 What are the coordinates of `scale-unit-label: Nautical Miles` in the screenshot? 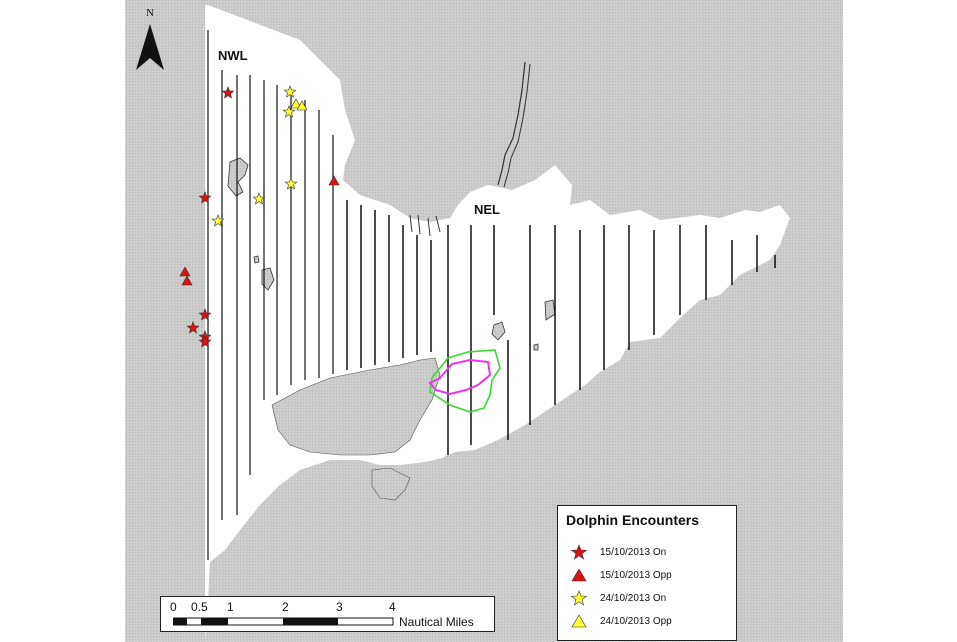 It's located at (436, 622).